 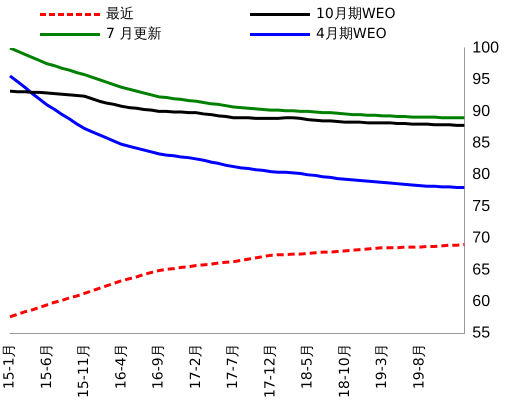 I want to click on y-tick-label: 70, so click(x=481, y=238).